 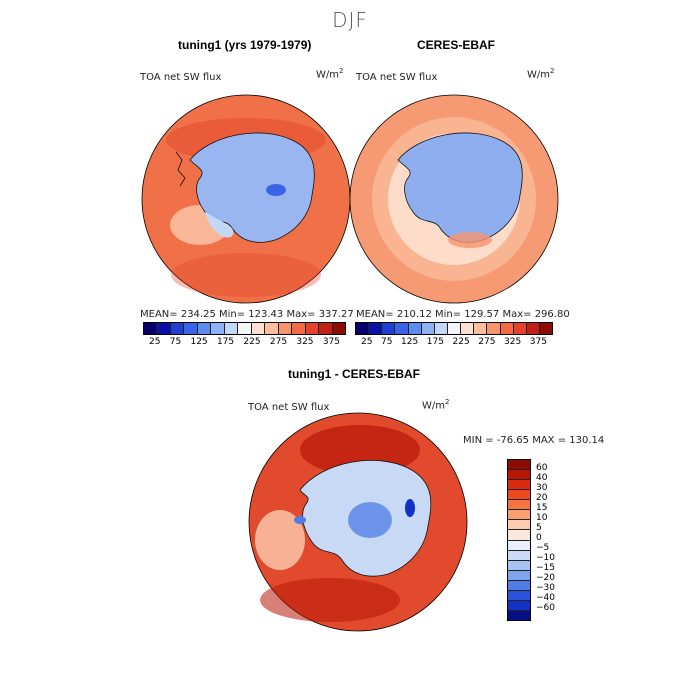 I want to click on colorbar-difference-label: −40, so click(x=545, y=598).